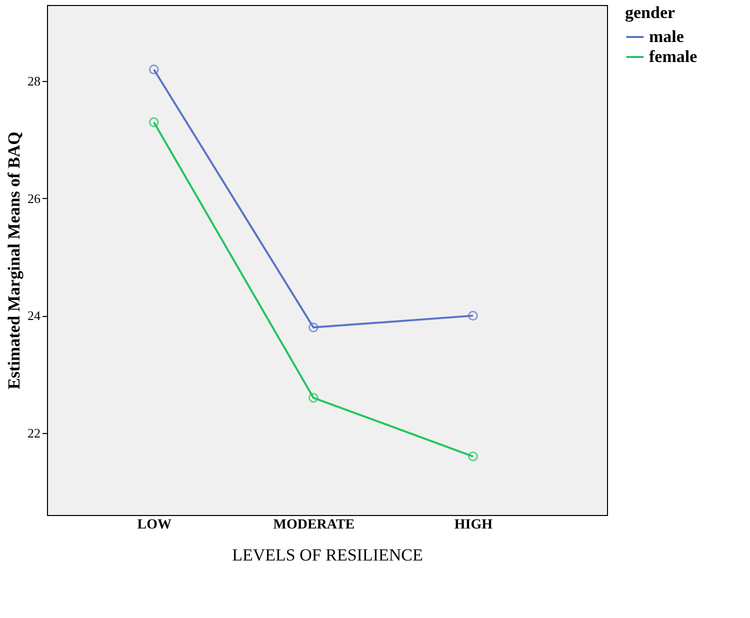 Image resolution: width=750 pixels, height=618 pixels. What do you see at coordinates (327, 555) in the screenshot?
I see `x-axis-title: LEVELS OF RESILIENCE` at bounding box center [327, 555].